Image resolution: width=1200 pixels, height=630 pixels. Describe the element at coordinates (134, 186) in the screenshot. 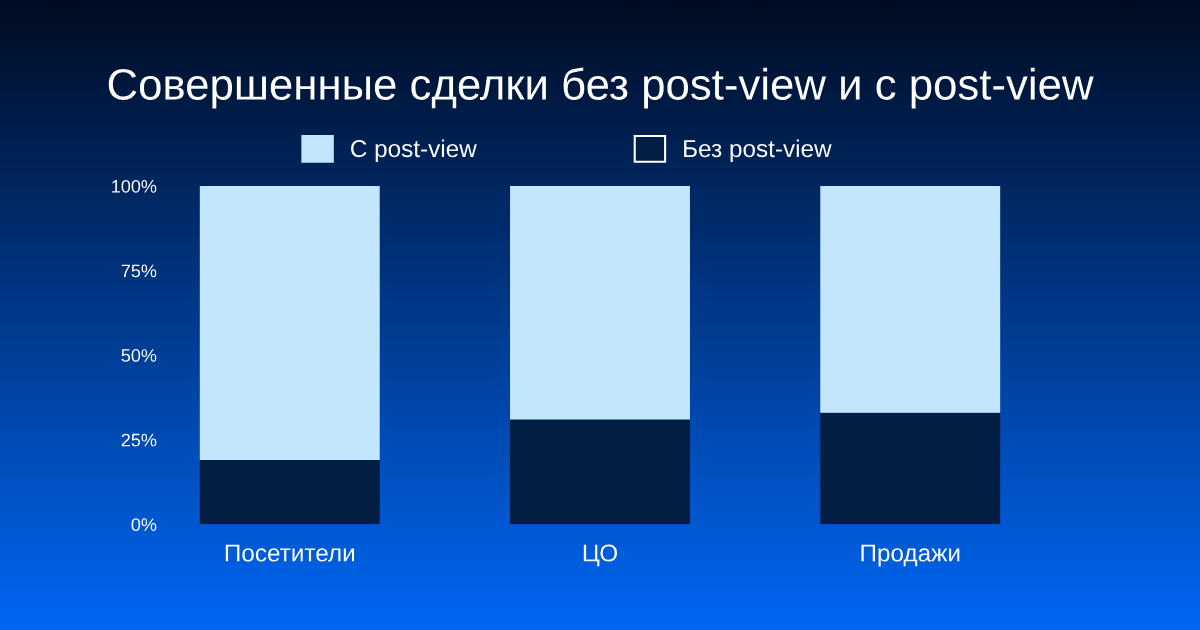

I see `y-tick-label: 100%` at that location.